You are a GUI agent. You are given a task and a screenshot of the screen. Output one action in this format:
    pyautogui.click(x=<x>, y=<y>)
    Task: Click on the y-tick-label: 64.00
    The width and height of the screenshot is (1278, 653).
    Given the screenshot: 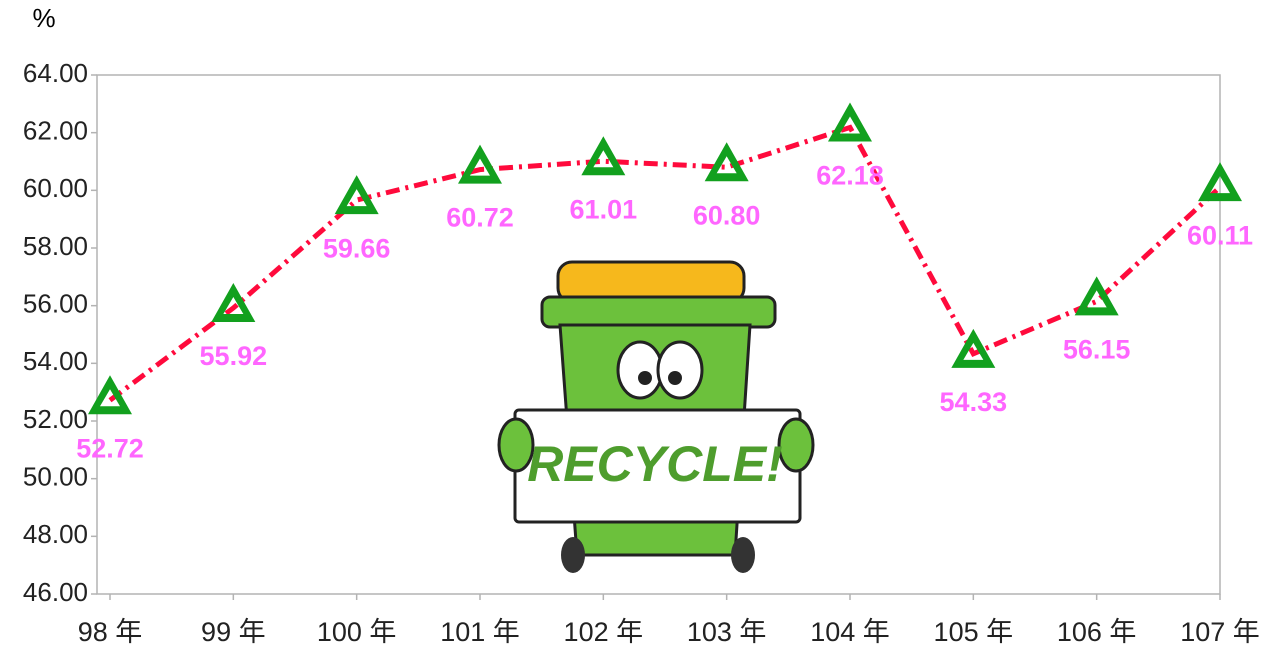 What is the action you would take?
    pyautogui.click(x=55, y=73)
    